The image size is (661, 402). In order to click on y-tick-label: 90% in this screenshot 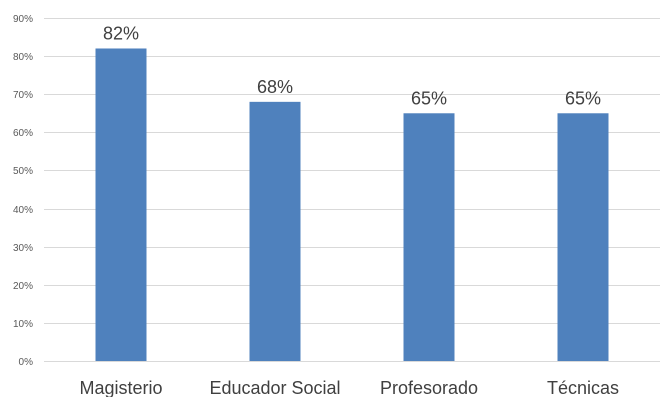, I will do `click(23, 19)`.